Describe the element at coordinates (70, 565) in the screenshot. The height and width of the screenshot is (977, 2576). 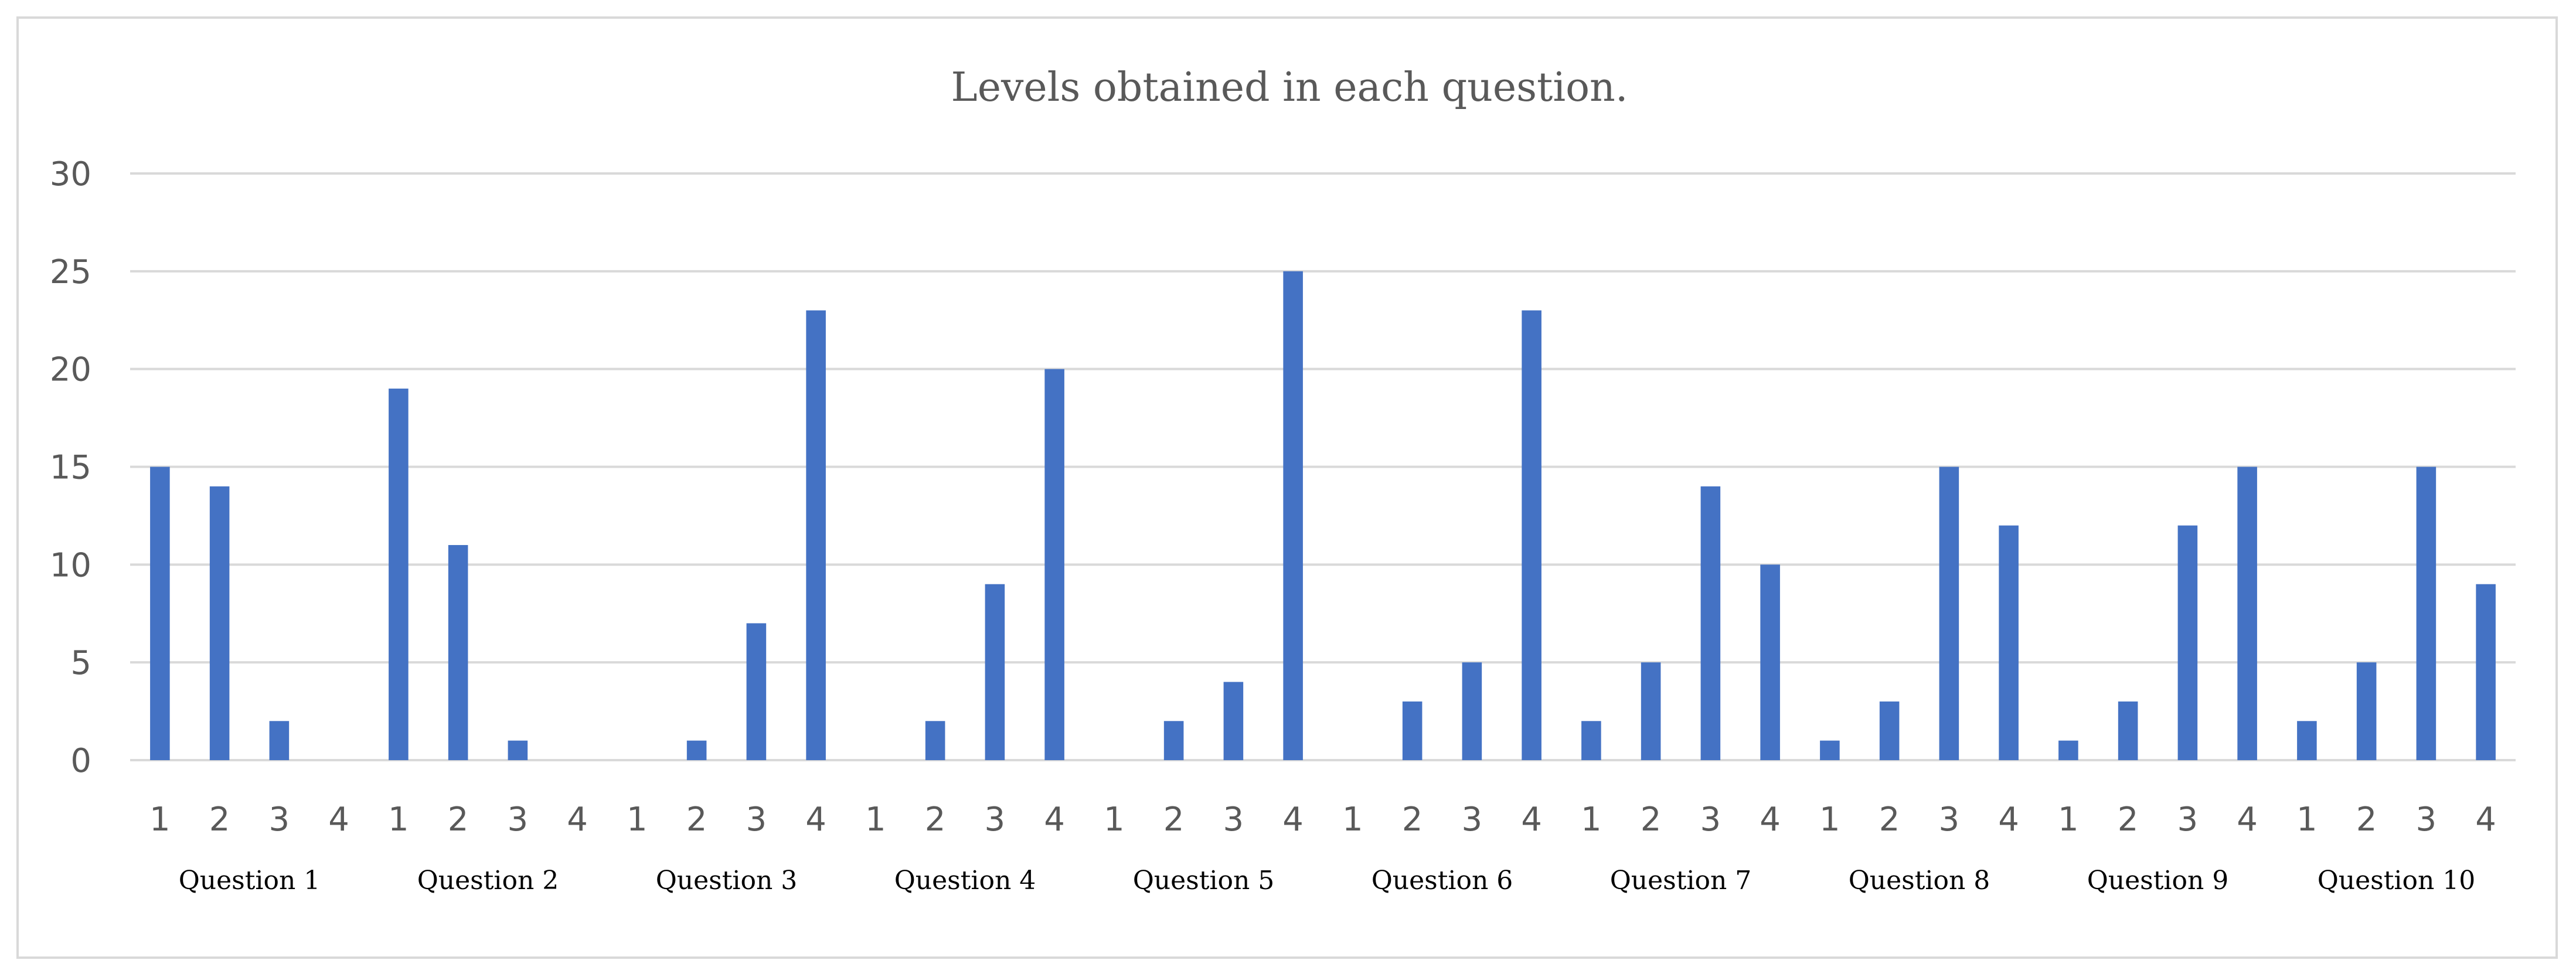
I see `y-tick-label: 10` at that location.